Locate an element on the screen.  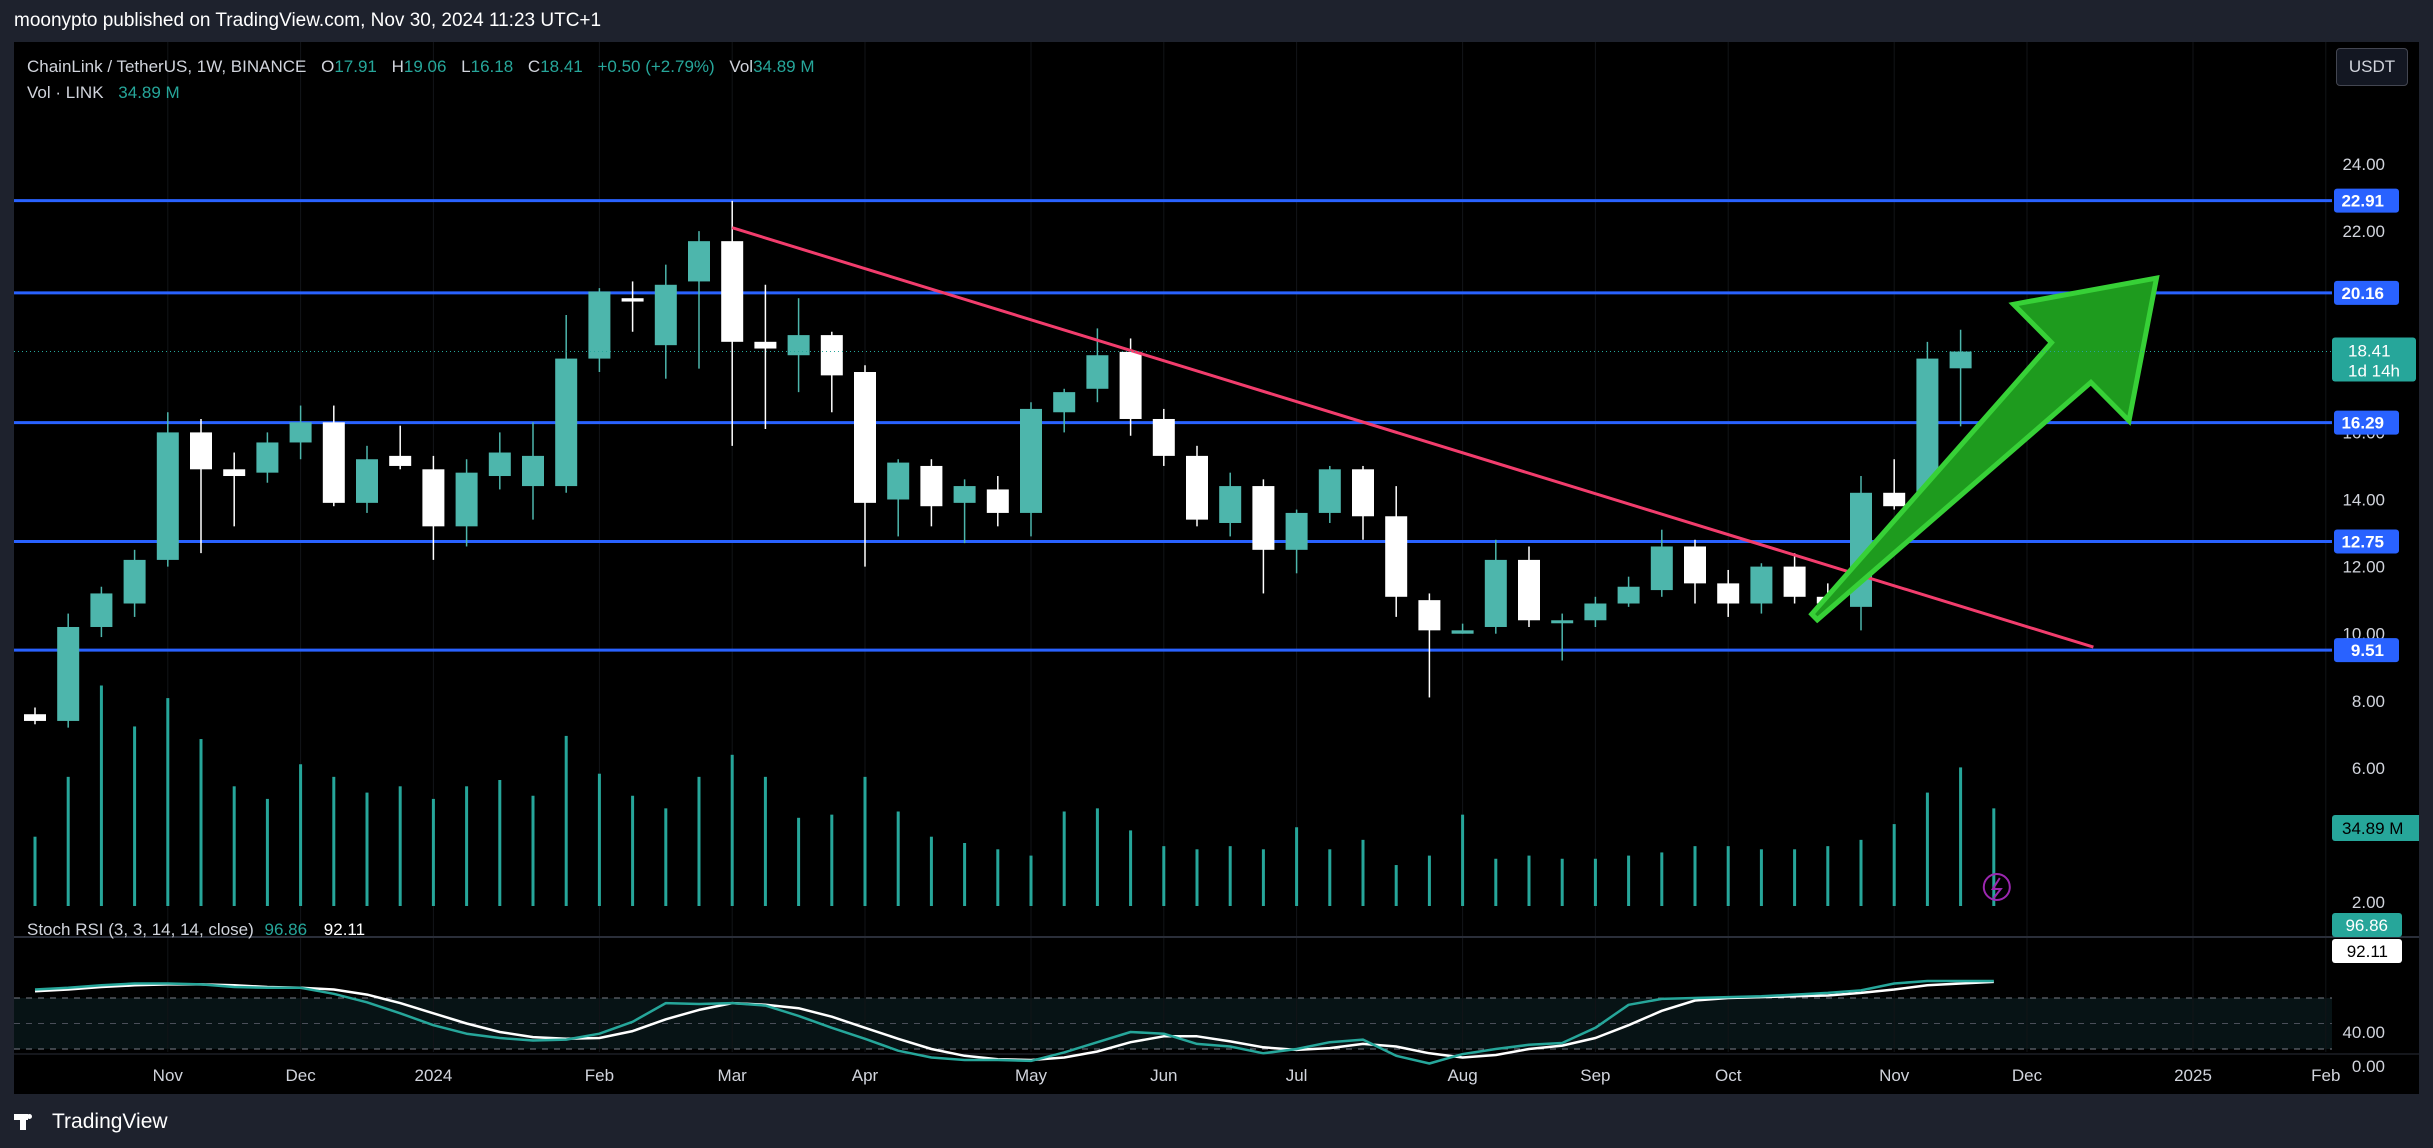
time-axis-label: 2025 is located at coordinates (2193, 1075).